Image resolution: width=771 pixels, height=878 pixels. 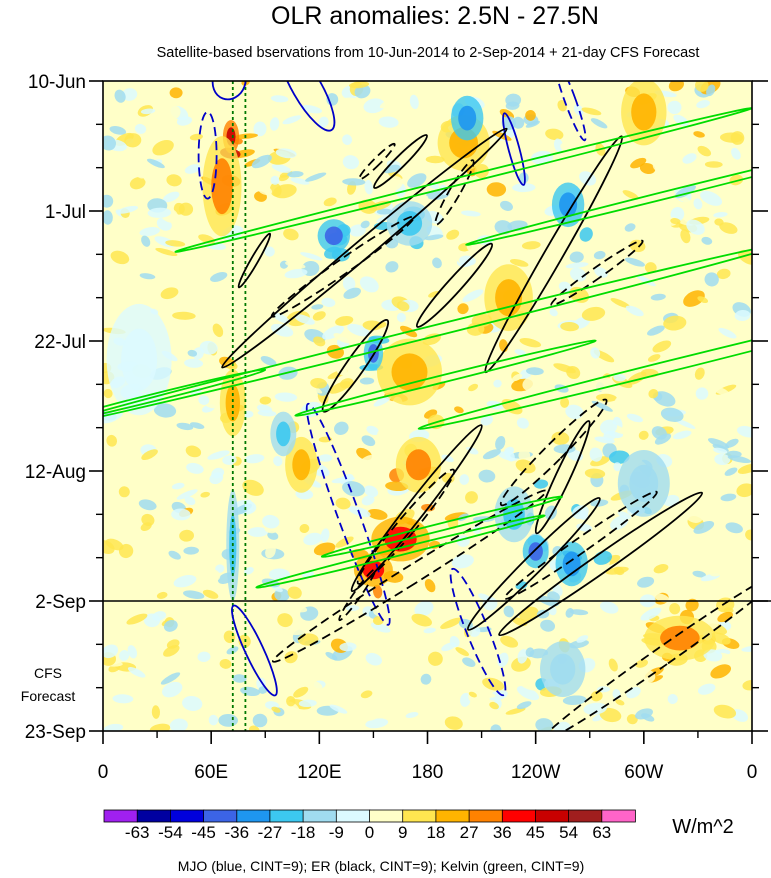 What do you see at coordinates (211, 772) in the screenshot?
I see `x-tick-label: 60E` at bounding box center [211, 772].